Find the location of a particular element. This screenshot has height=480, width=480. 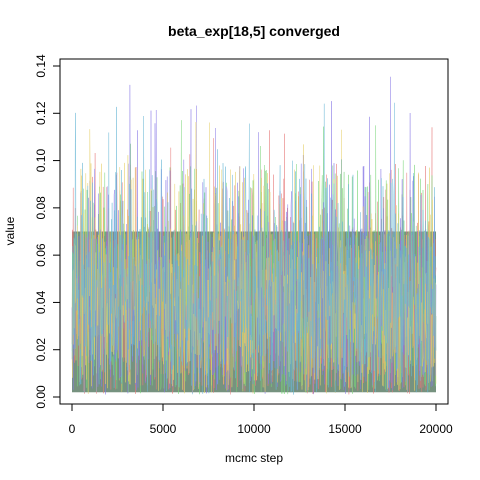

y-tick-label: 0.04 is located at coordinates (41, 302).